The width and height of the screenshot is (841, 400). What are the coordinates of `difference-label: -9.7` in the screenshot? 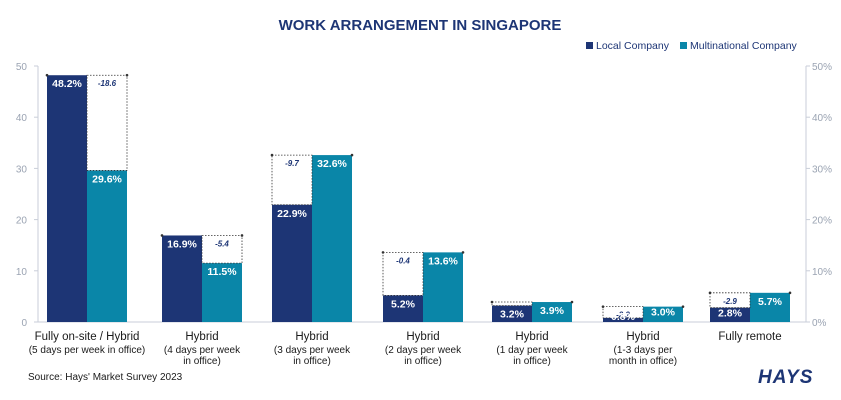 It's located at (292, 163).